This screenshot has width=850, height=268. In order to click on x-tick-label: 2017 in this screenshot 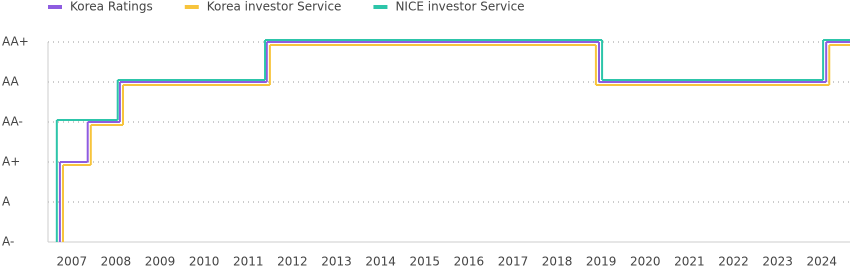, I will do `click(513, 261)`.